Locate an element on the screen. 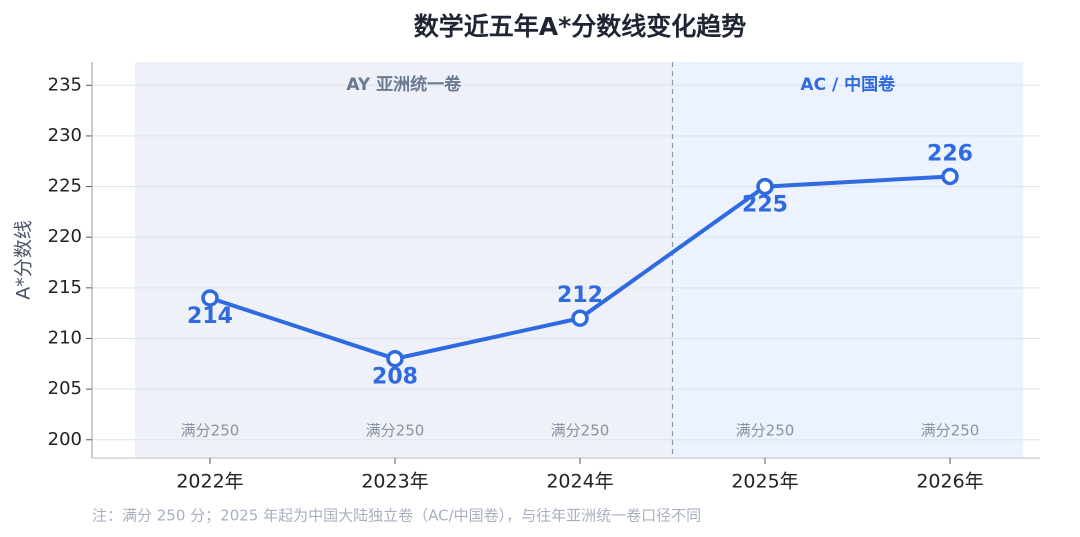  y-tick-label: 220 is located at coordinates (65, 236).